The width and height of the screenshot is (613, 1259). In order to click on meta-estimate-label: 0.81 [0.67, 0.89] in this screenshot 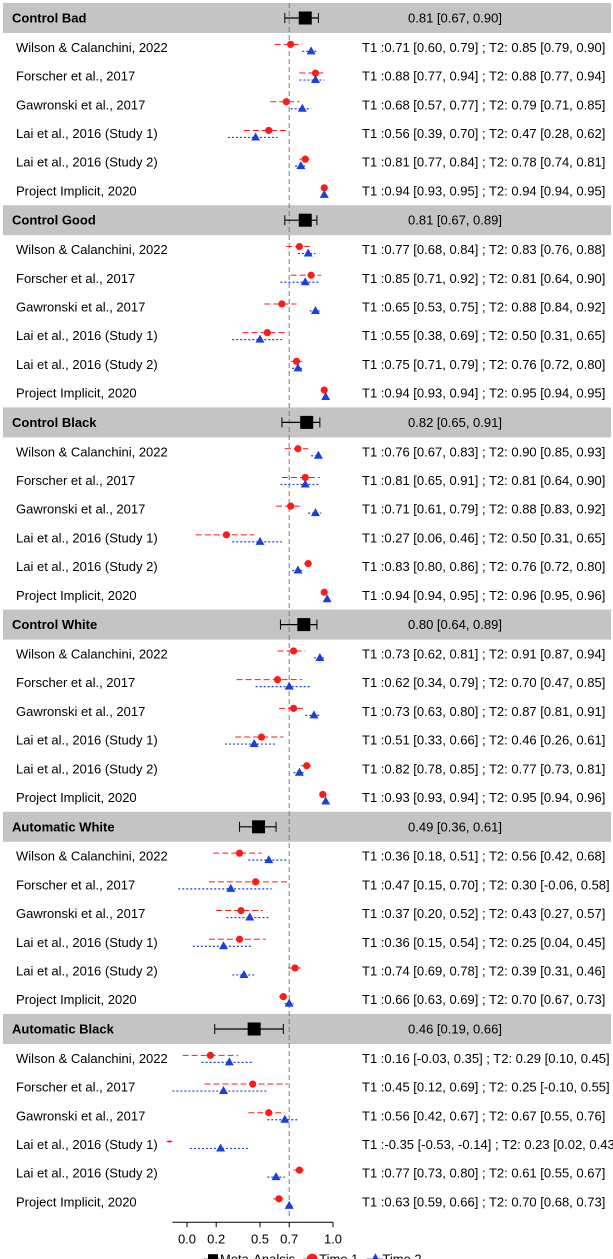, I will do `click(455, 220)`.